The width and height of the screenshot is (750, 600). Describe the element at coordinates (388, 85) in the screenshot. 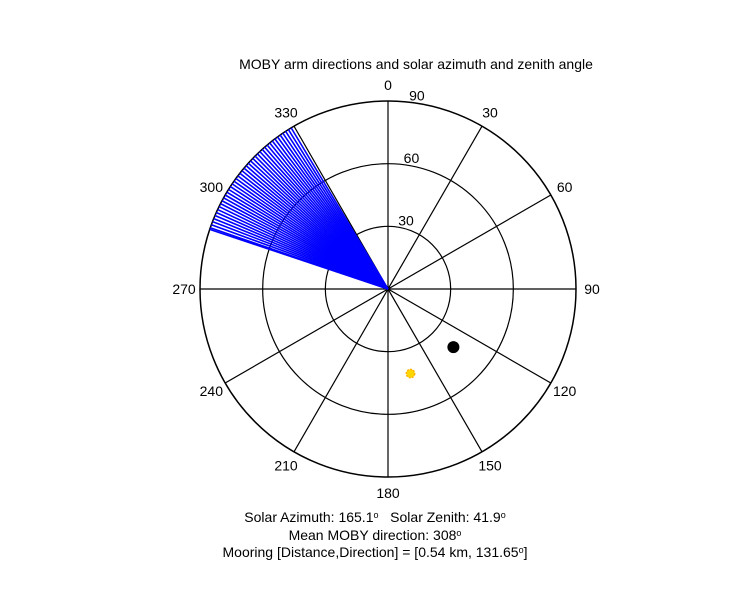

I see `angle-label-0: 0` at that location.